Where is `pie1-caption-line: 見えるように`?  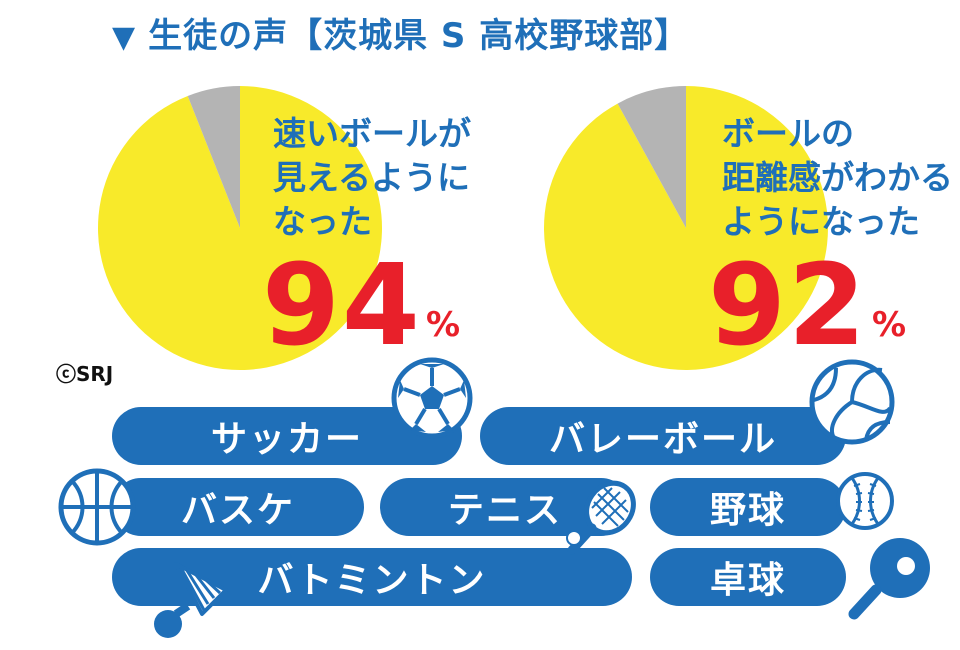
pie1-caption-line: 見えるように is located at coordinates (372, 177).